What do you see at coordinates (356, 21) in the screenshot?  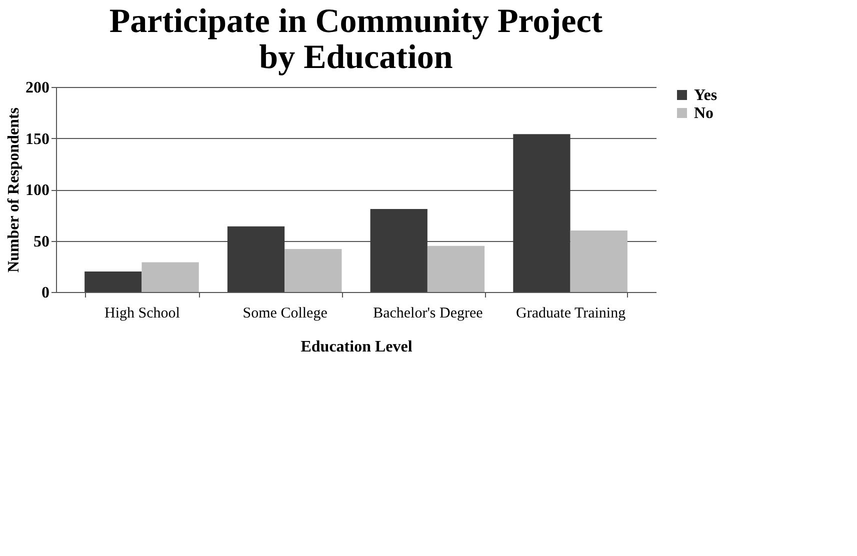 I see `text: Participate in Community Project` at bounding box center [356, 21].